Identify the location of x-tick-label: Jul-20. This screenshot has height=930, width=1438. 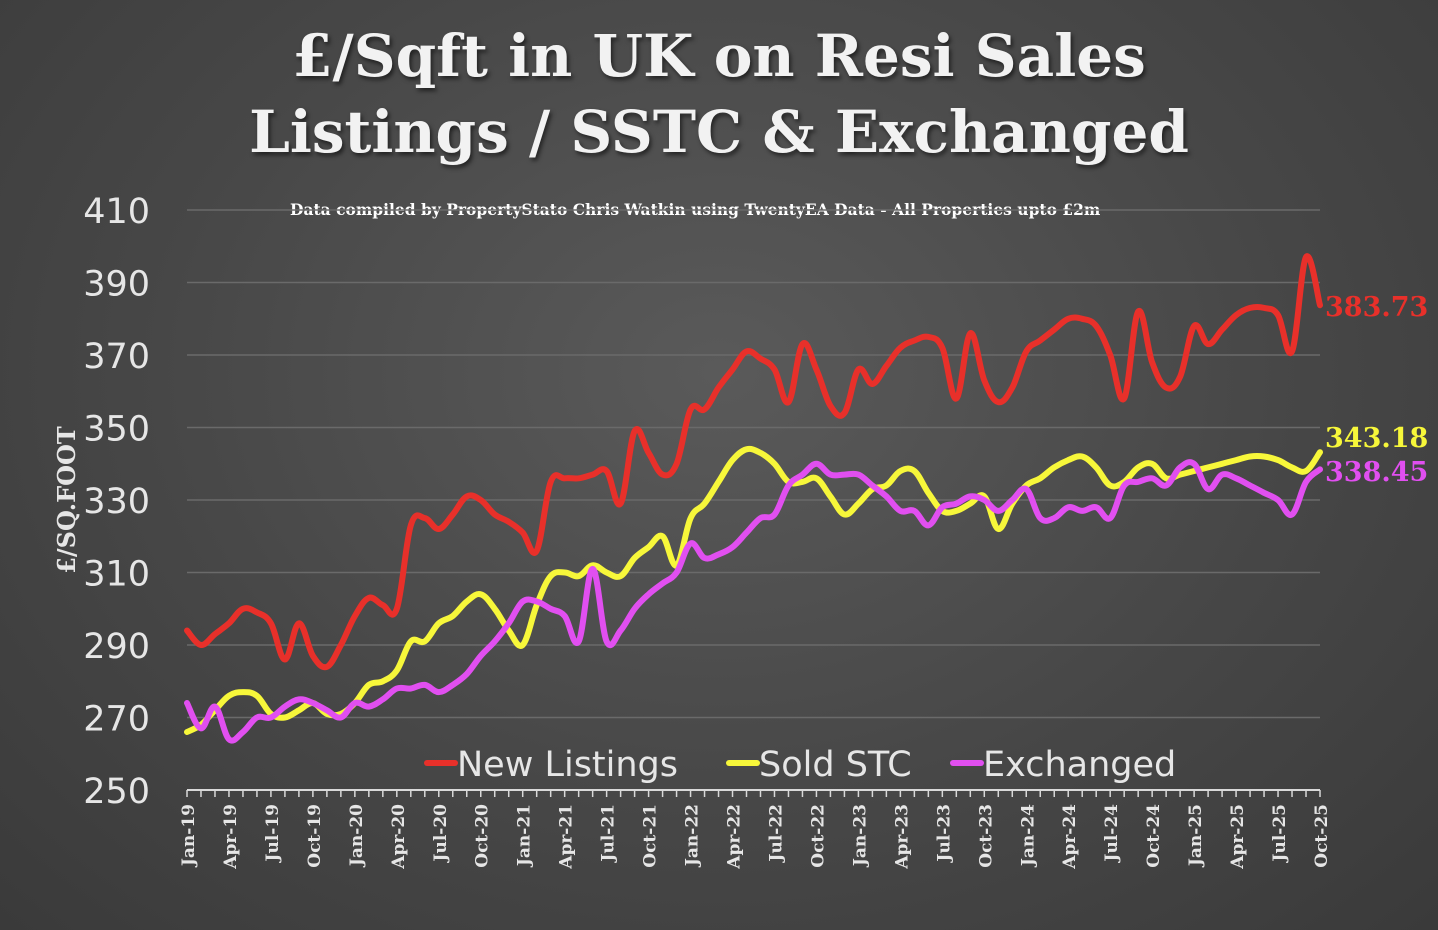
(441, 834).